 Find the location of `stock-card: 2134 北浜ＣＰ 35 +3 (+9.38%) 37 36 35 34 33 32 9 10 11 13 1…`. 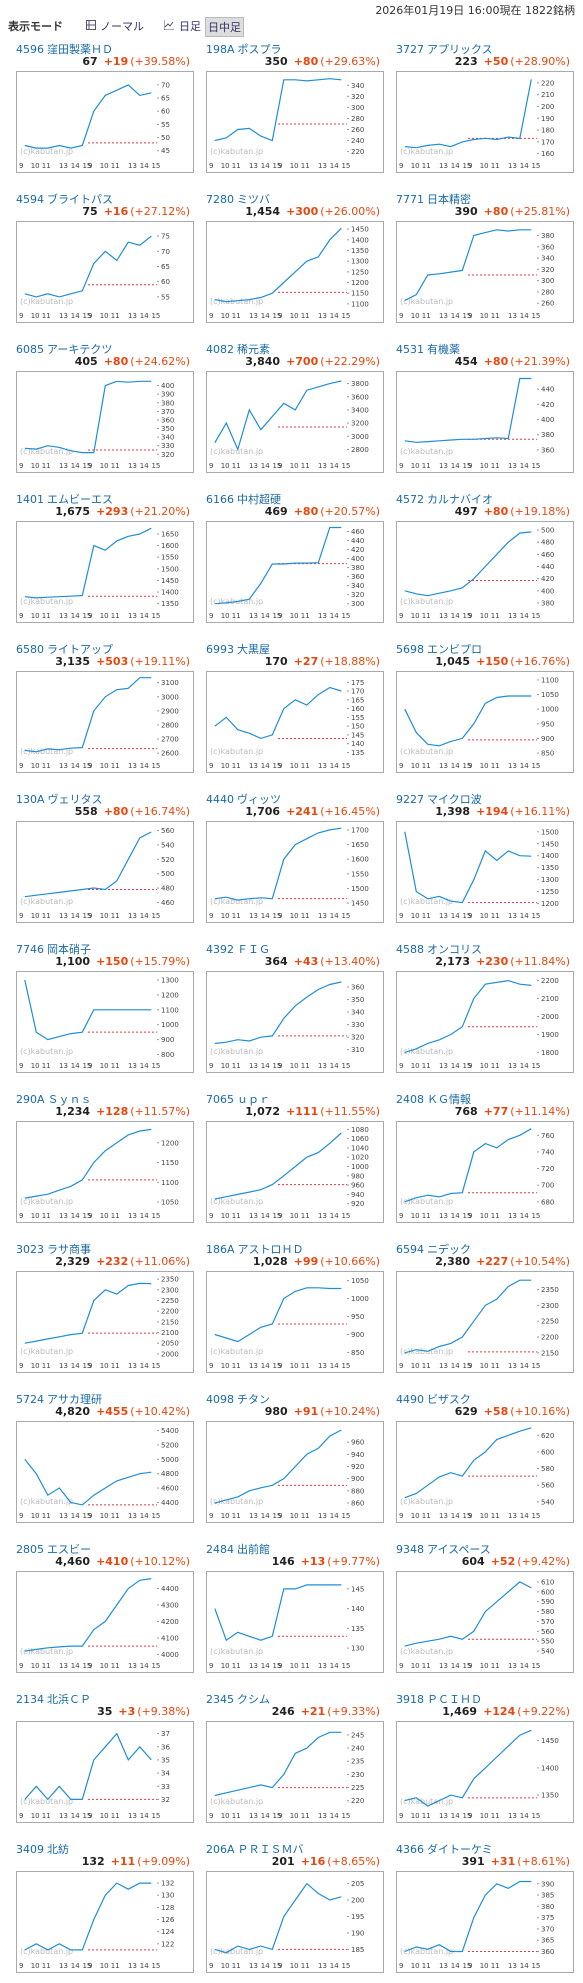

stock-card: 2134 北浜ＣＰ 35 +3 (+9.38%) 37 36 35 34 33 32 9 10 11 13 1… is located at coordinates (104, 1760).